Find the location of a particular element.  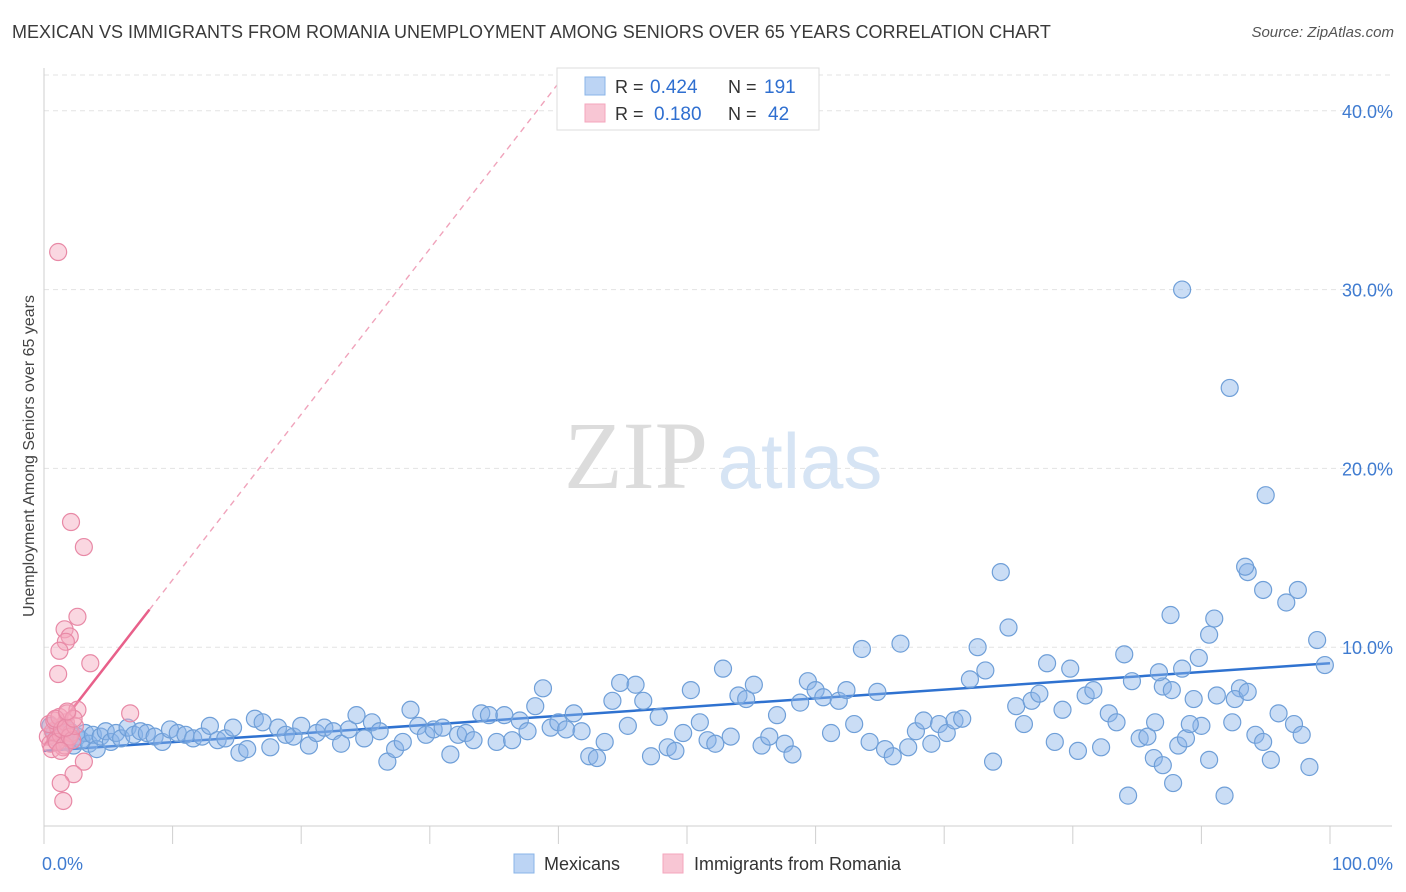

stats-r-value-mexicans: 0.424 is located at coordinates (674, 87).